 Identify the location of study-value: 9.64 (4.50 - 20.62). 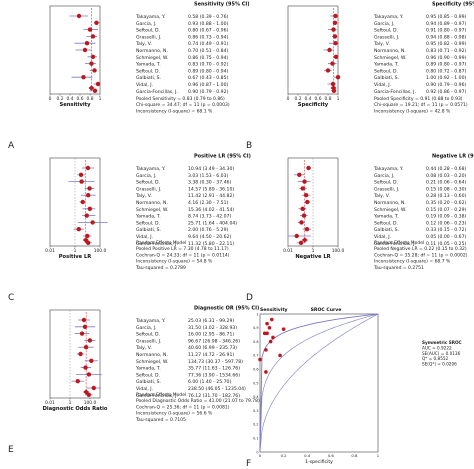
(209, 237).